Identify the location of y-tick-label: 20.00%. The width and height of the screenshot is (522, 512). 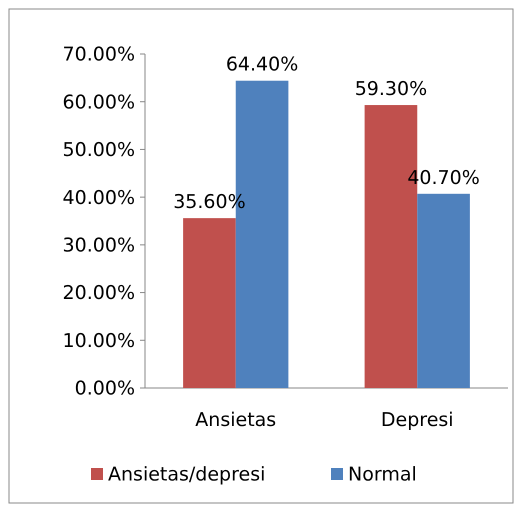
(98, 293).